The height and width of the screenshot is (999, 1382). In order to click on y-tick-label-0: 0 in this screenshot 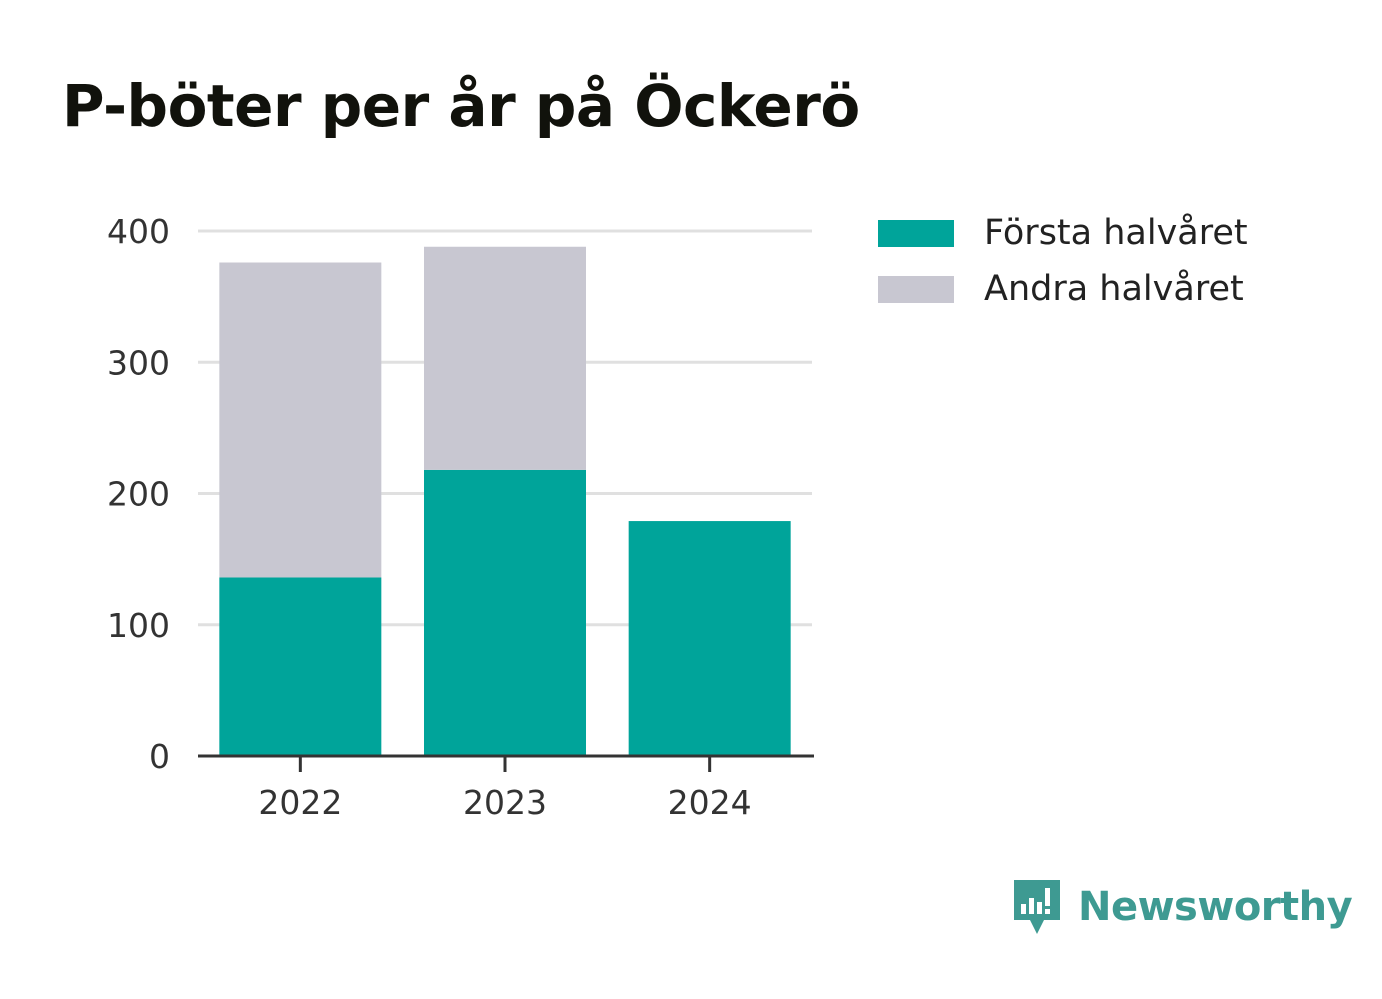, I will do `click(159, 756)`.